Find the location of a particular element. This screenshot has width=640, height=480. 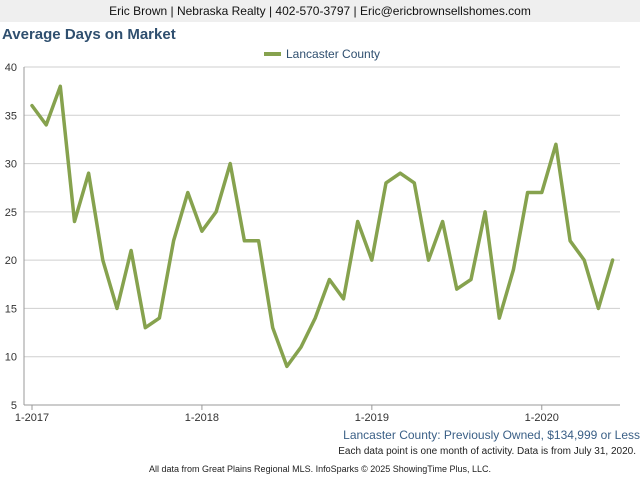

y-tick-label: 35 is located at coordinates (11, 116).